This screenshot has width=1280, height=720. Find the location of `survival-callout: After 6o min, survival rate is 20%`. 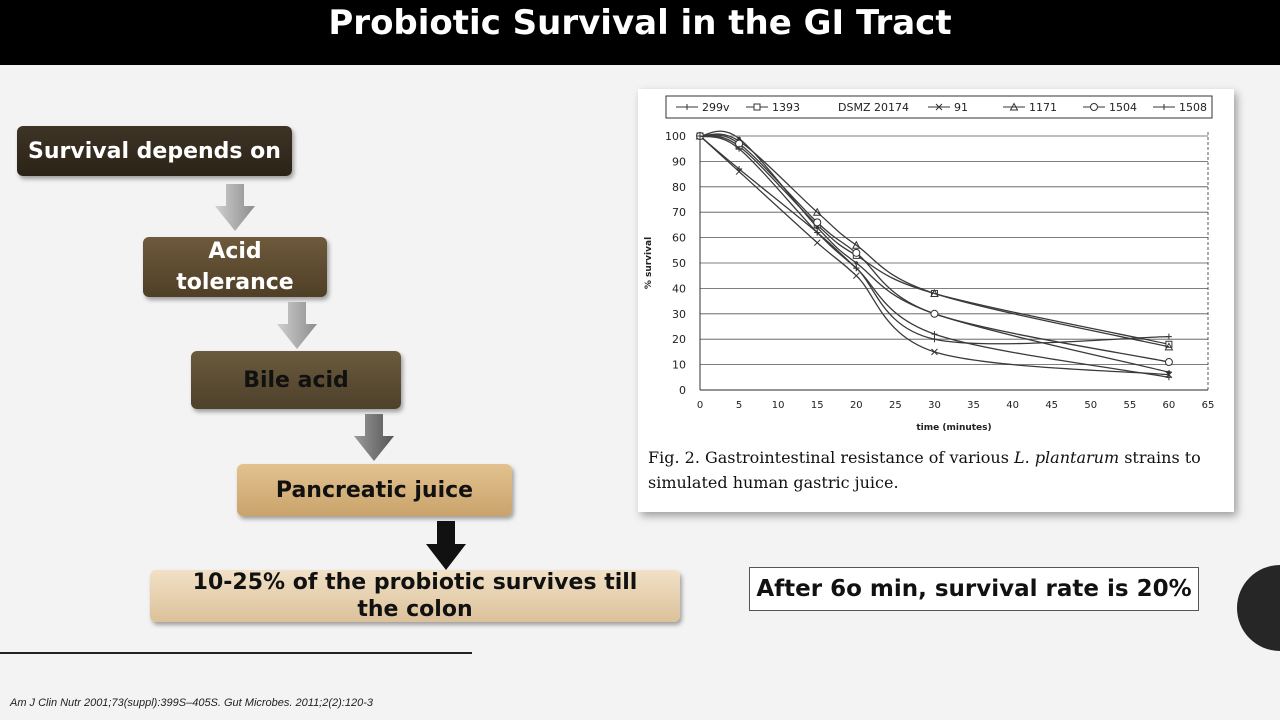

survival-callout: After 6o min, survival rate is 20% is located at coordinates (974, 589).